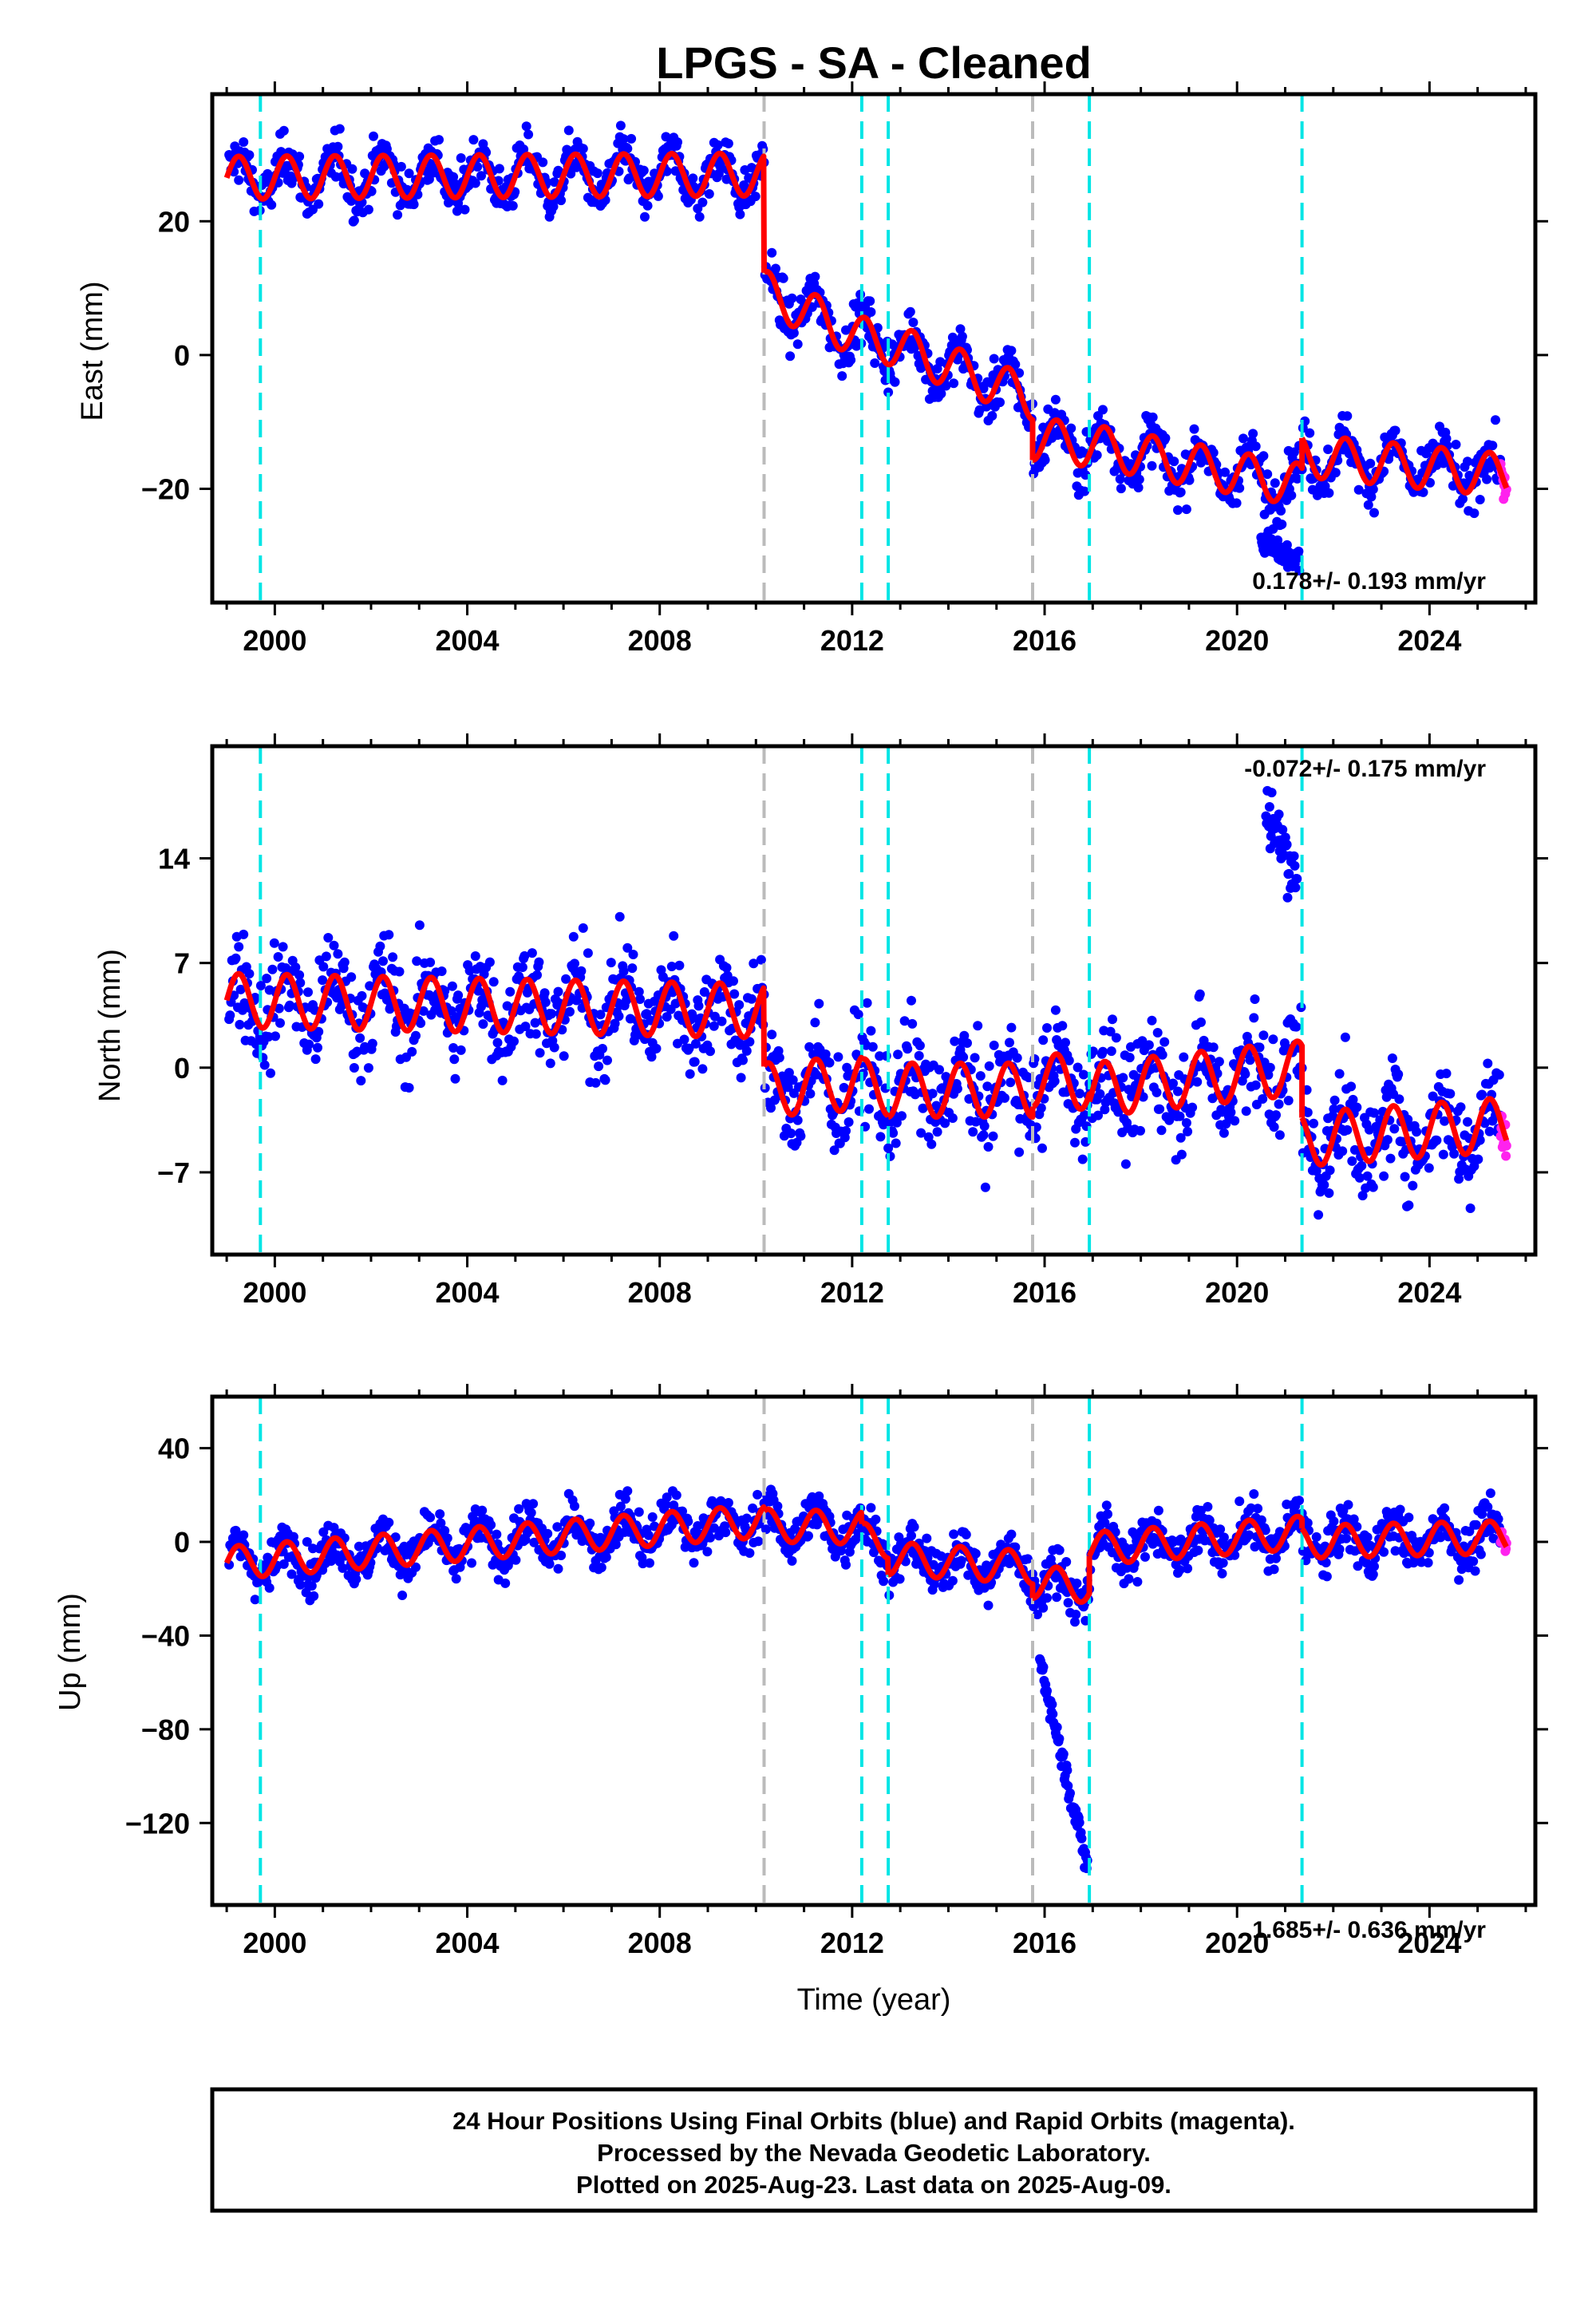  Describe the element at coordinates (874, 2150) in the screenshot. I see `footer-frame` at that location.